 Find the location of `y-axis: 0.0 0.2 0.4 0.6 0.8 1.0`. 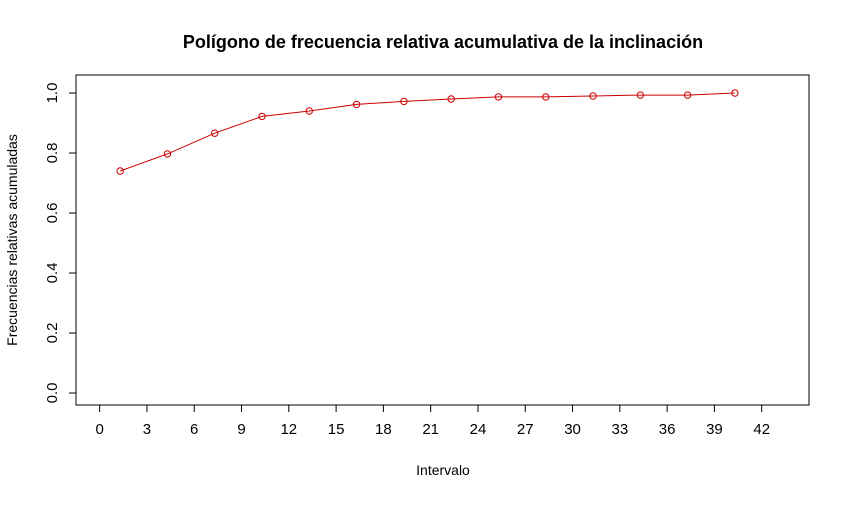

y-axis: 0.0 0.2 0.4 0.6 0.8 1.0 is located at coordinates (60, 243).